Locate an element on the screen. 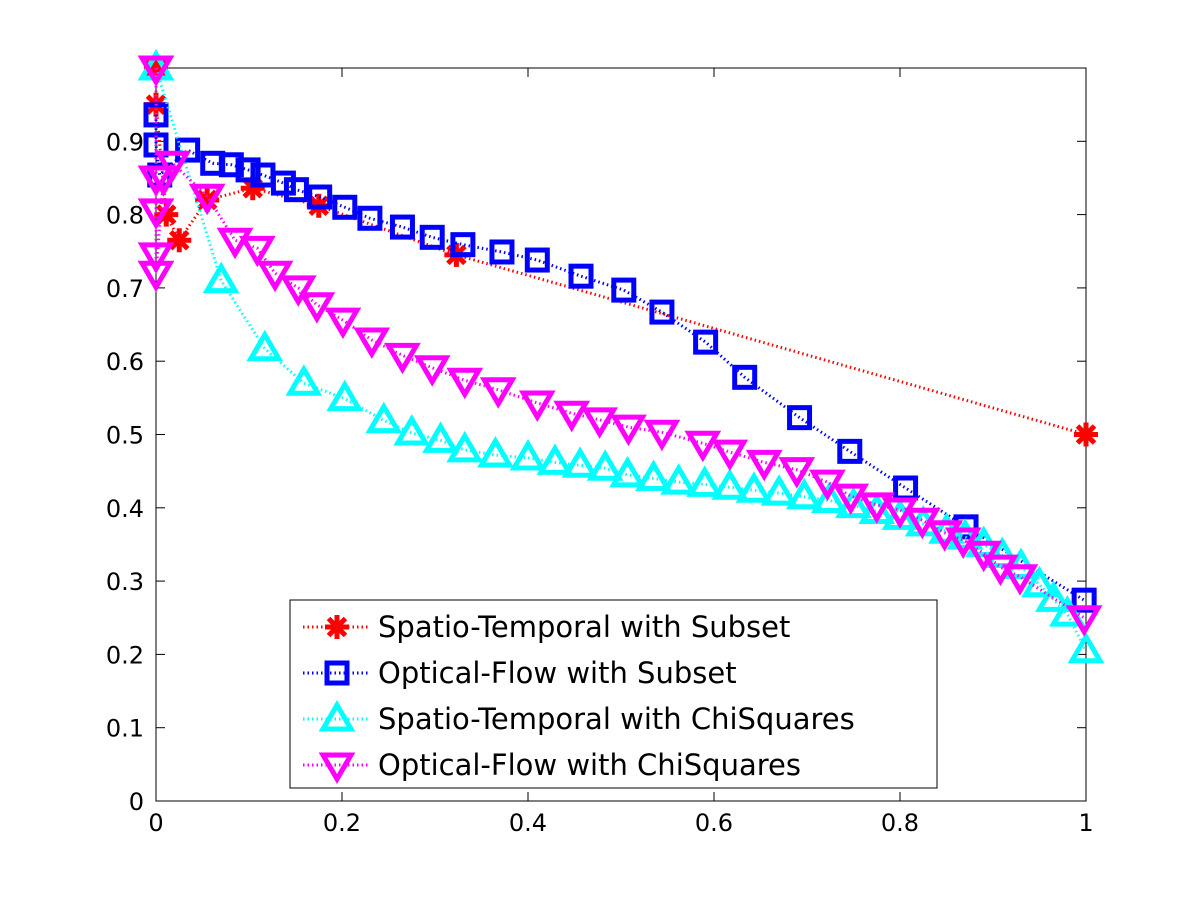  legend-label: Optical-Flow with ChiSquares is located at coordinates (589, 765).